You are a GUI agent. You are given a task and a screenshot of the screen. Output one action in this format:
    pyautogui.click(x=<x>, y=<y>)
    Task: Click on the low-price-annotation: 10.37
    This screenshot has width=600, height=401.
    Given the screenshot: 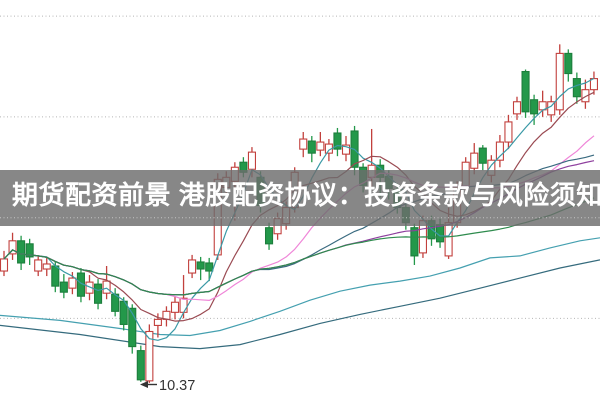 What is the action you would take?
    pyautogui.click(x=167, y=386)
    